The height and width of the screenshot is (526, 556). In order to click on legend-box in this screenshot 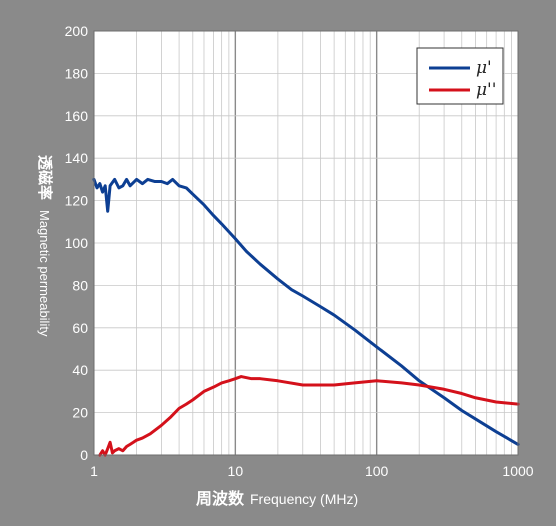, I will do `click(460, 76)`.